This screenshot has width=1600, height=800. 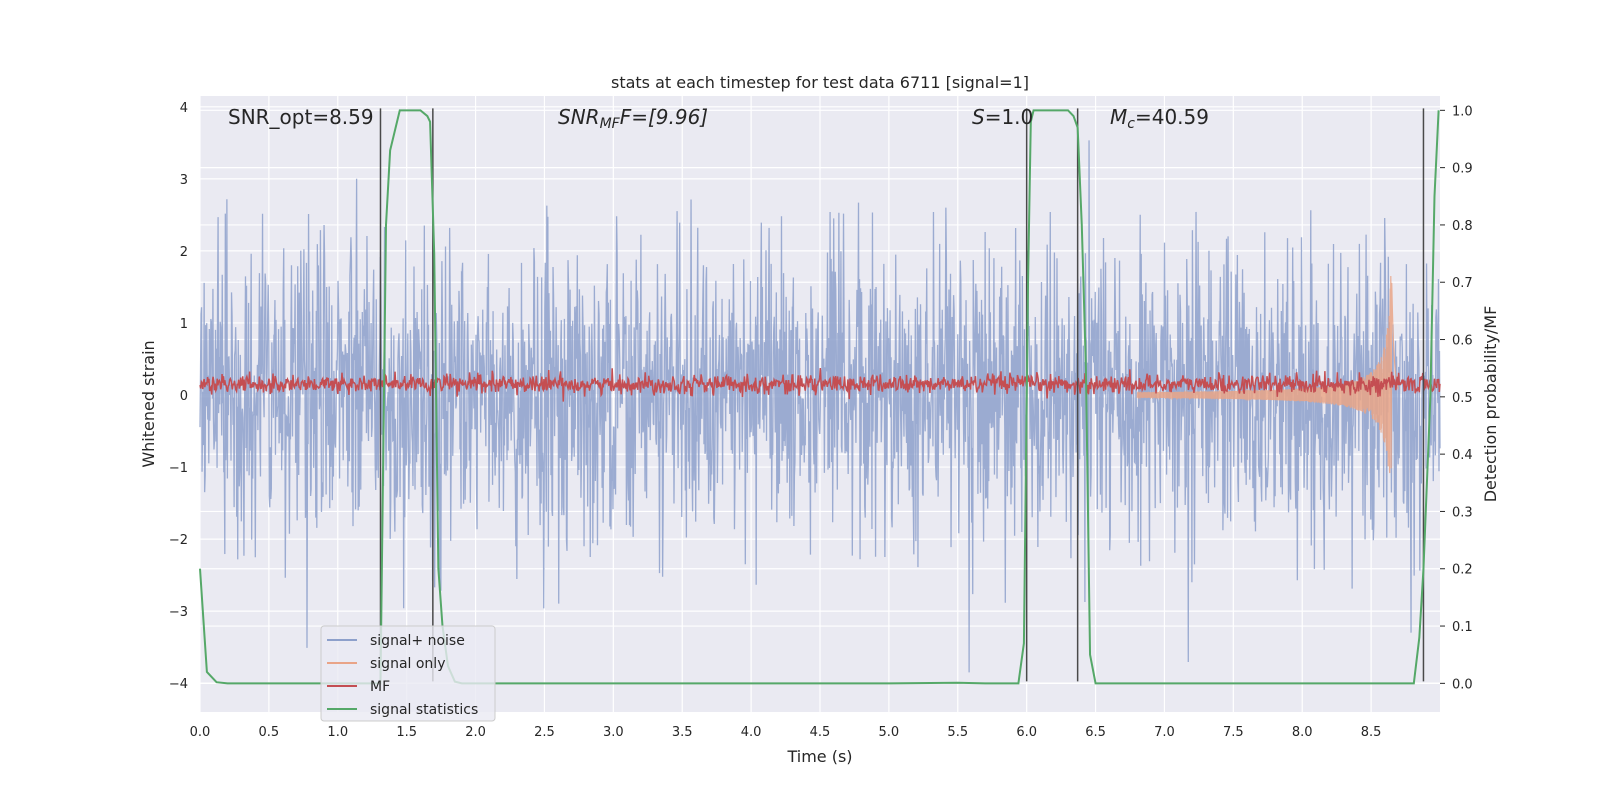 What do you see at coordinates (1302, 732) in the screenshot?
I see `x-tick-label: 8.0` at bounding box center [1302, 732].